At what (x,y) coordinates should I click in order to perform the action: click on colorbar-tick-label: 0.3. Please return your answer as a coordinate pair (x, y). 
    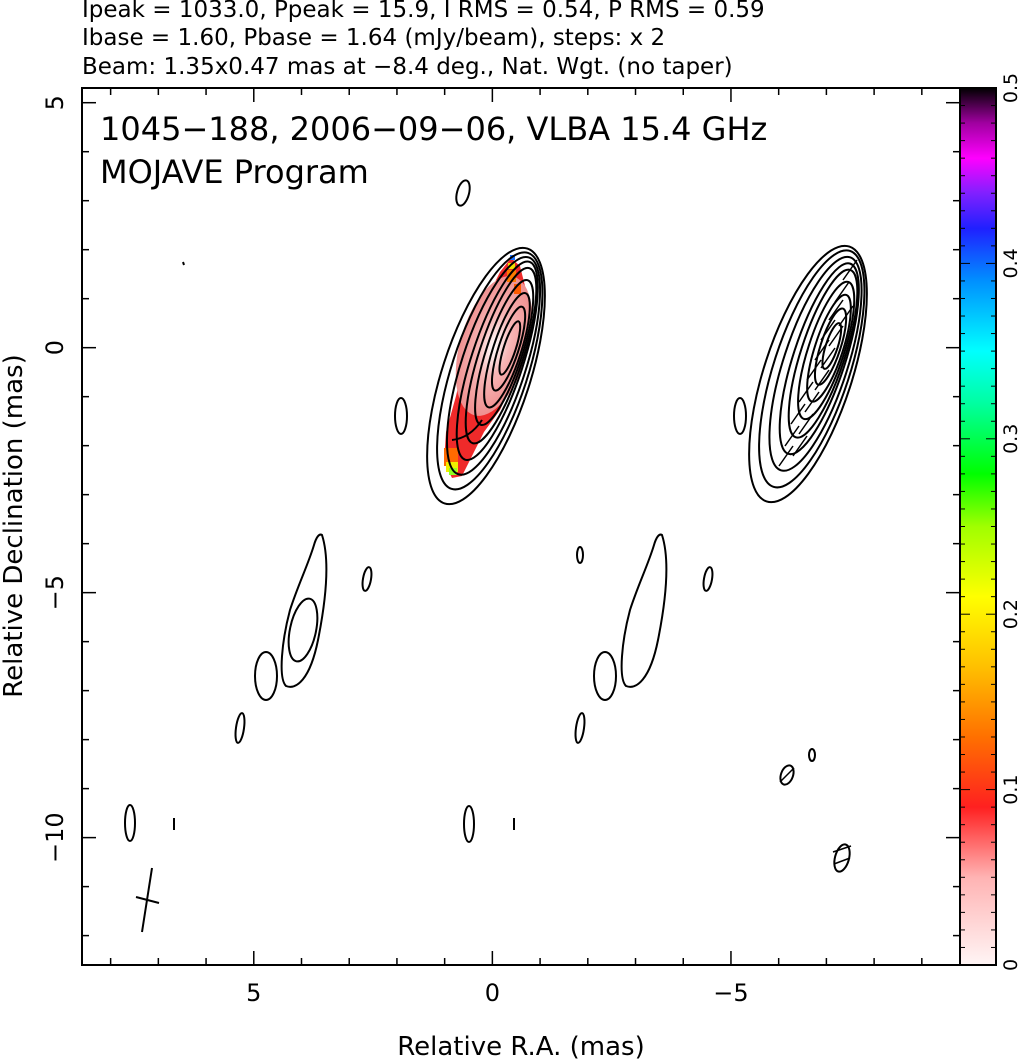
    Looking at the image, I should click on (1010, 439).